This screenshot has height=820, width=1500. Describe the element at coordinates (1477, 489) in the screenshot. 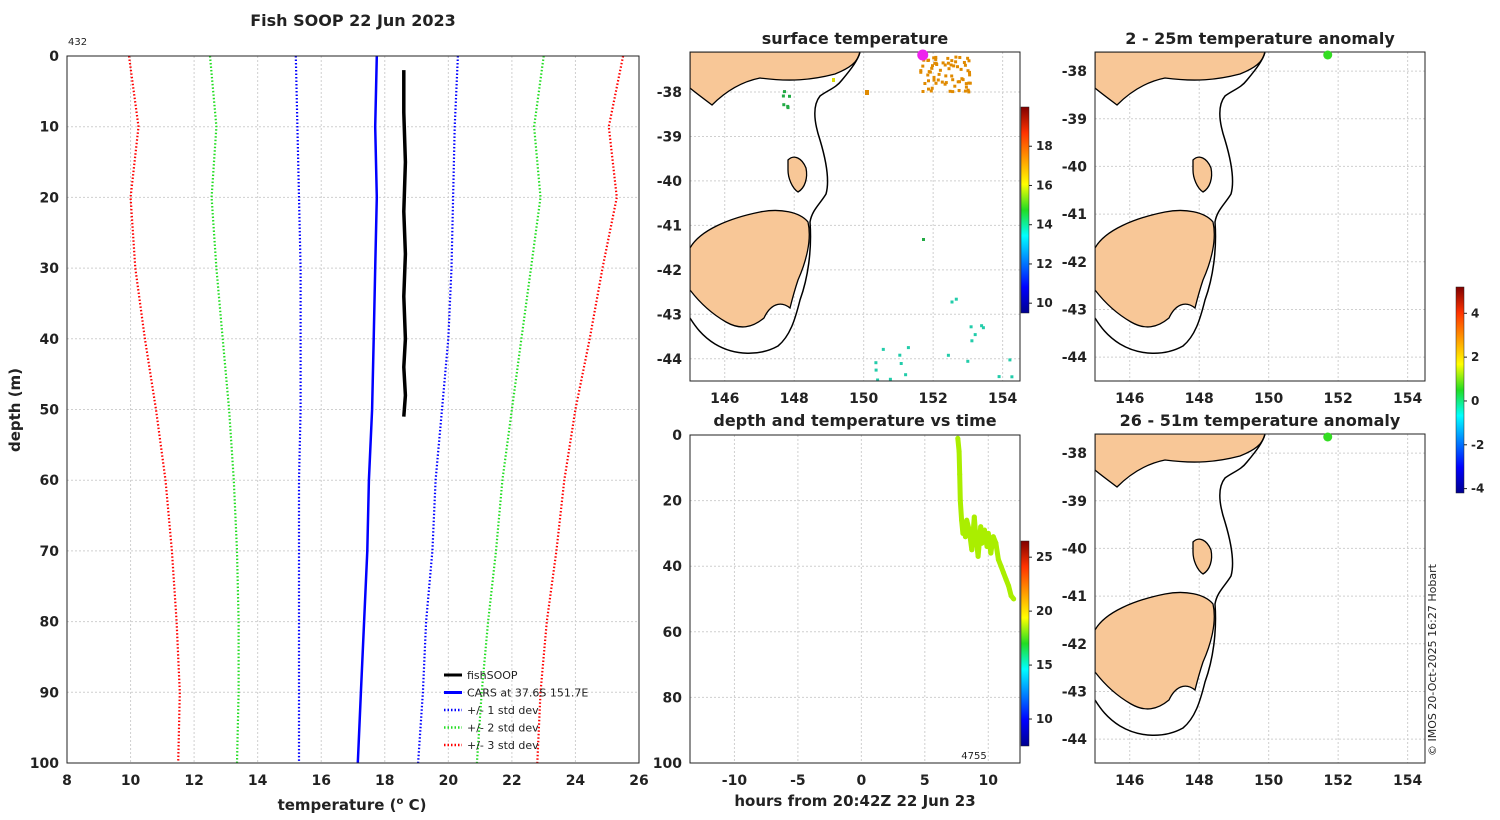

I see `anomaly-colorbar-label: -4` at that location.